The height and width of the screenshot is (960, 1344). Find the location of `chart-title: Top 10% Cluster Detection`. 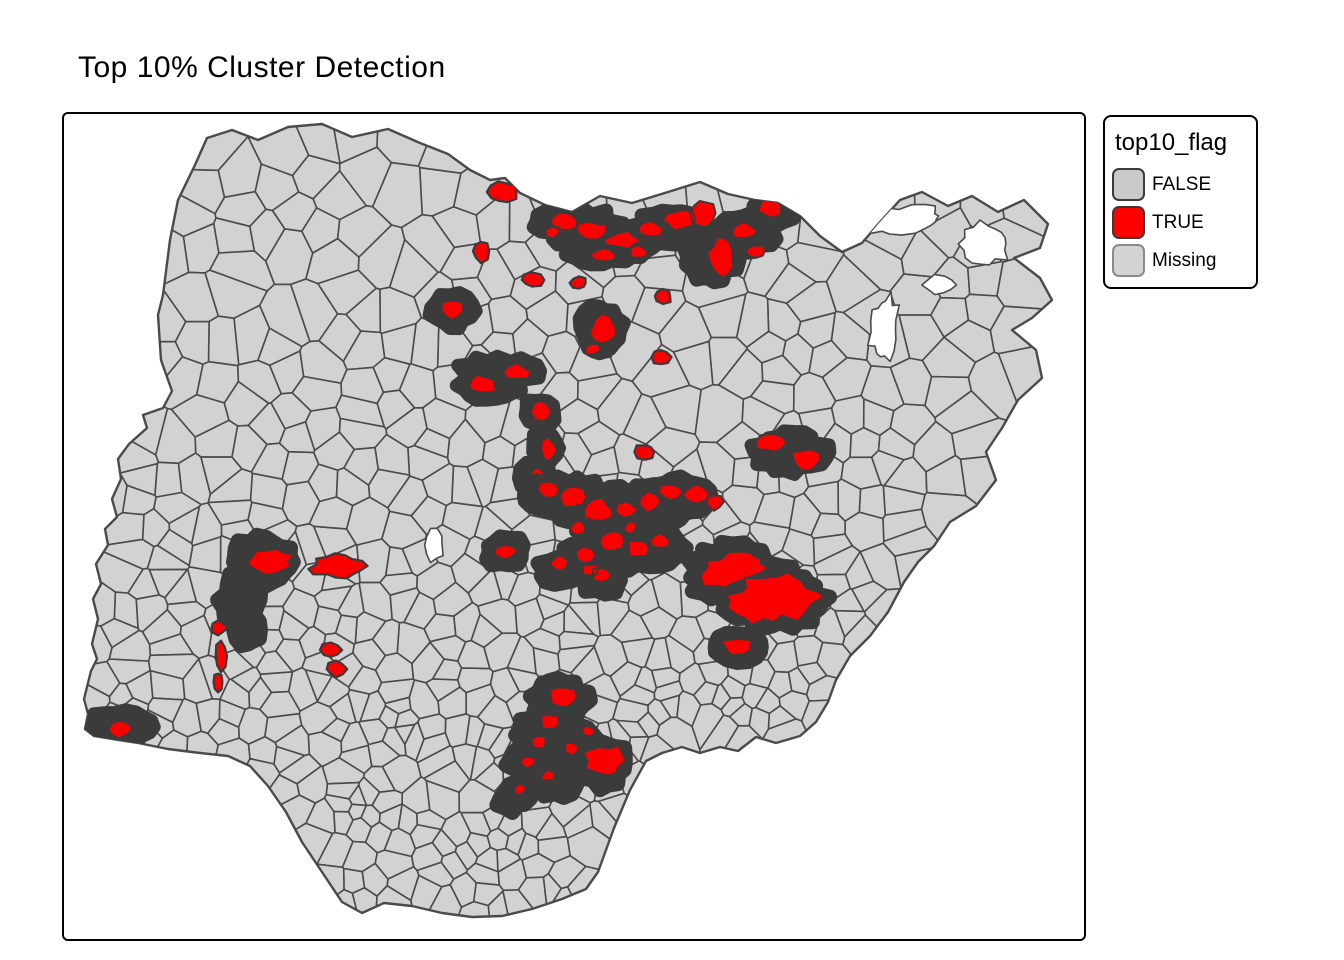

chart-title: Top 10% Cluster Detection is located at coordinates (262, 67).